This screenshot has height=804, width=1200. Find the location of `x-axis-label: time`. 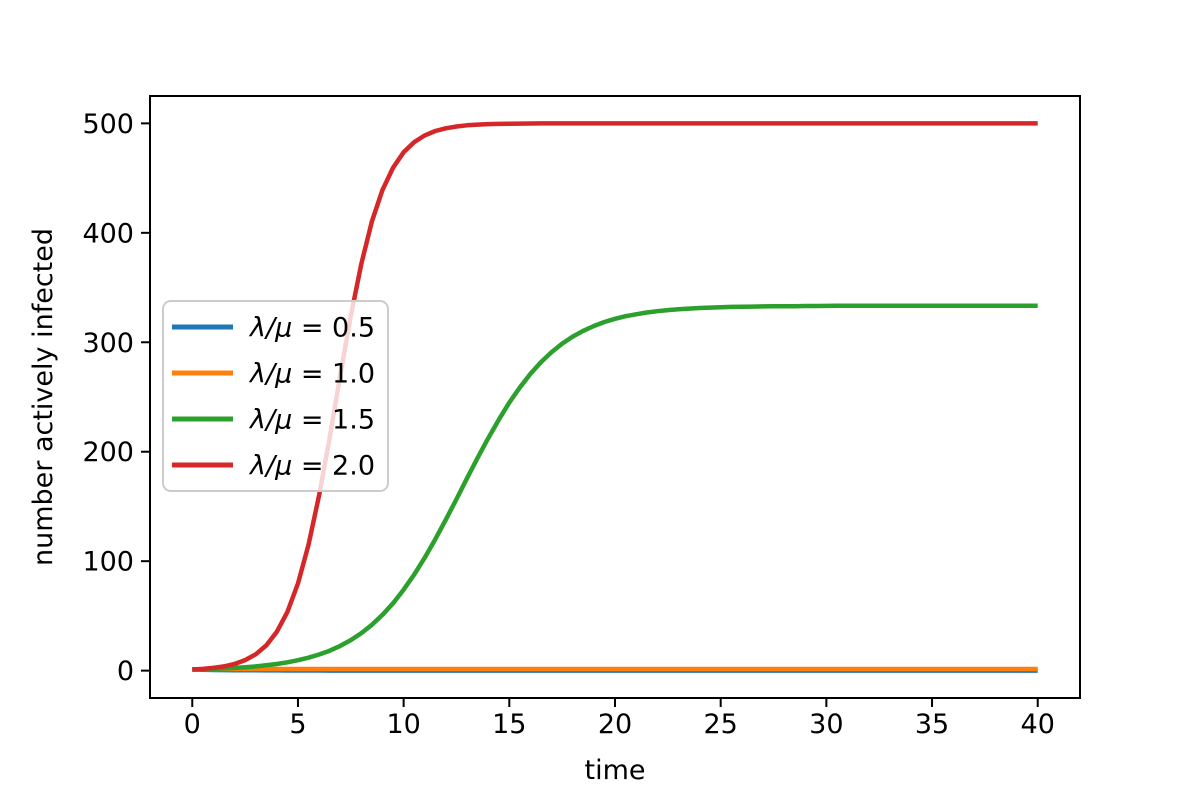

x-axis-label: time is located at coordinates (614, 770).